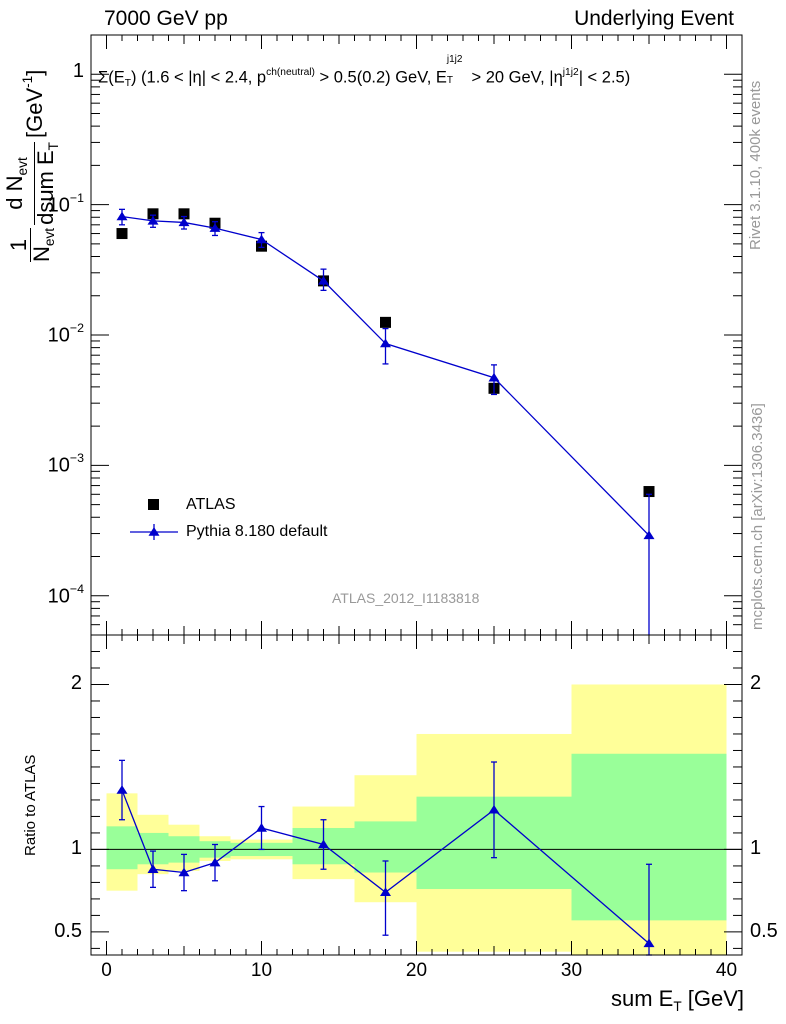 Image resolution: width=786 pixels, height=1024 pixels. What do you see at coordinates (35, 112) in the screenshot?
I see `y-unit-text: [GeV` at bounding box center [35, 112].